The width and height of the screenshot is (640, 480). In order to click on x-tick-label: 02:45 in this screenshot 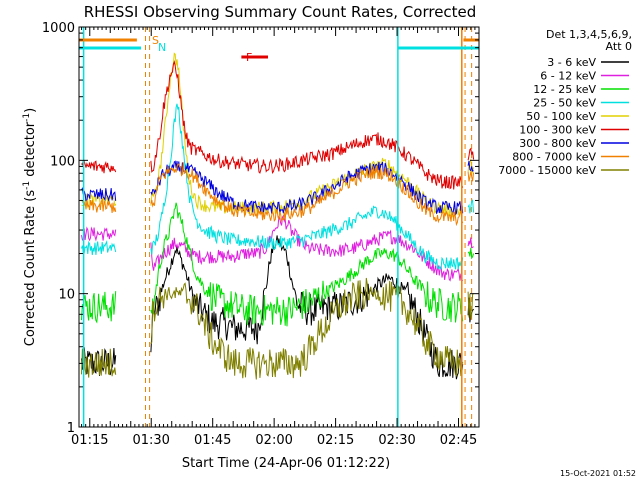, I will do `click(458, 440)`.